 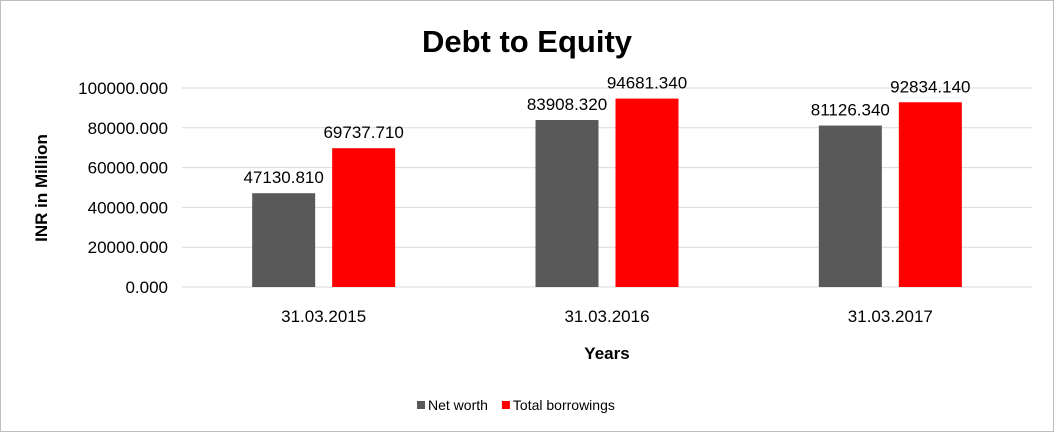 What do you see at coordinates (41, 188) in the screenshot?
I see `y-axis-title: INR in Million` at bounding box center [41, 188].